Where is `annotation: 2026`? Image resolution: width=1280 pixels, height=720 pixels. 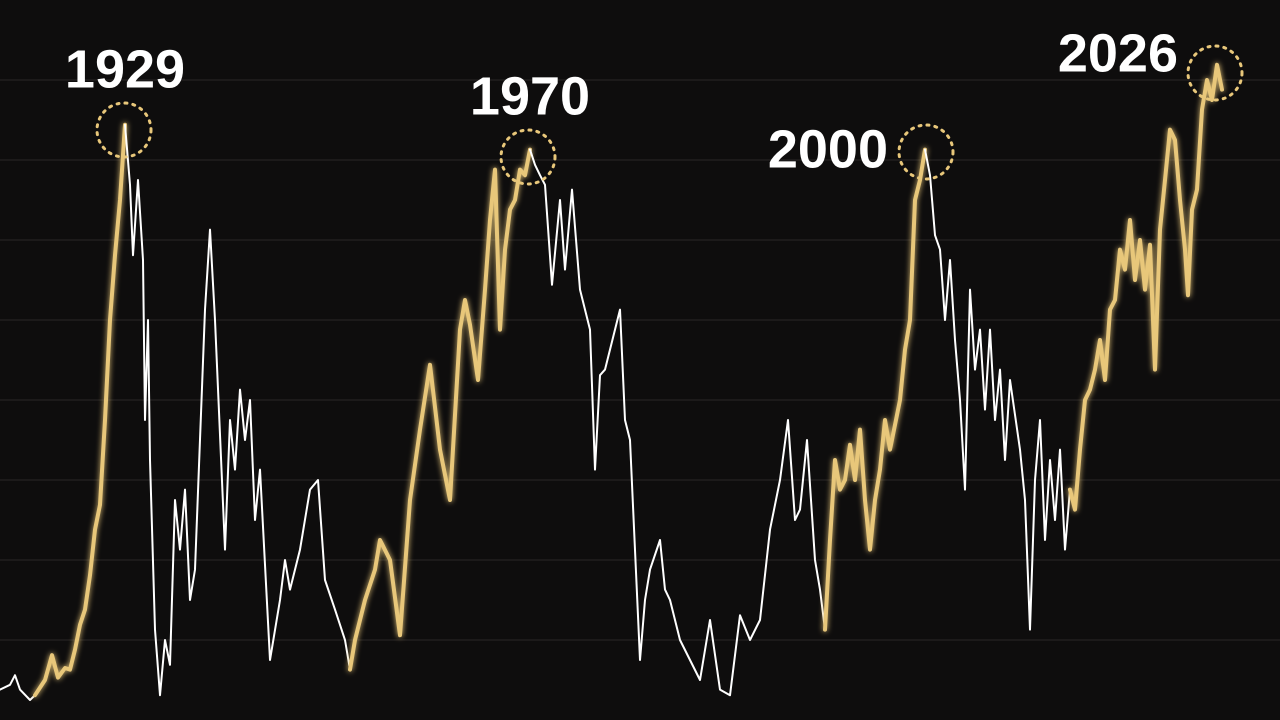 annotation: 2026 is located at coordinates (1118, 53).